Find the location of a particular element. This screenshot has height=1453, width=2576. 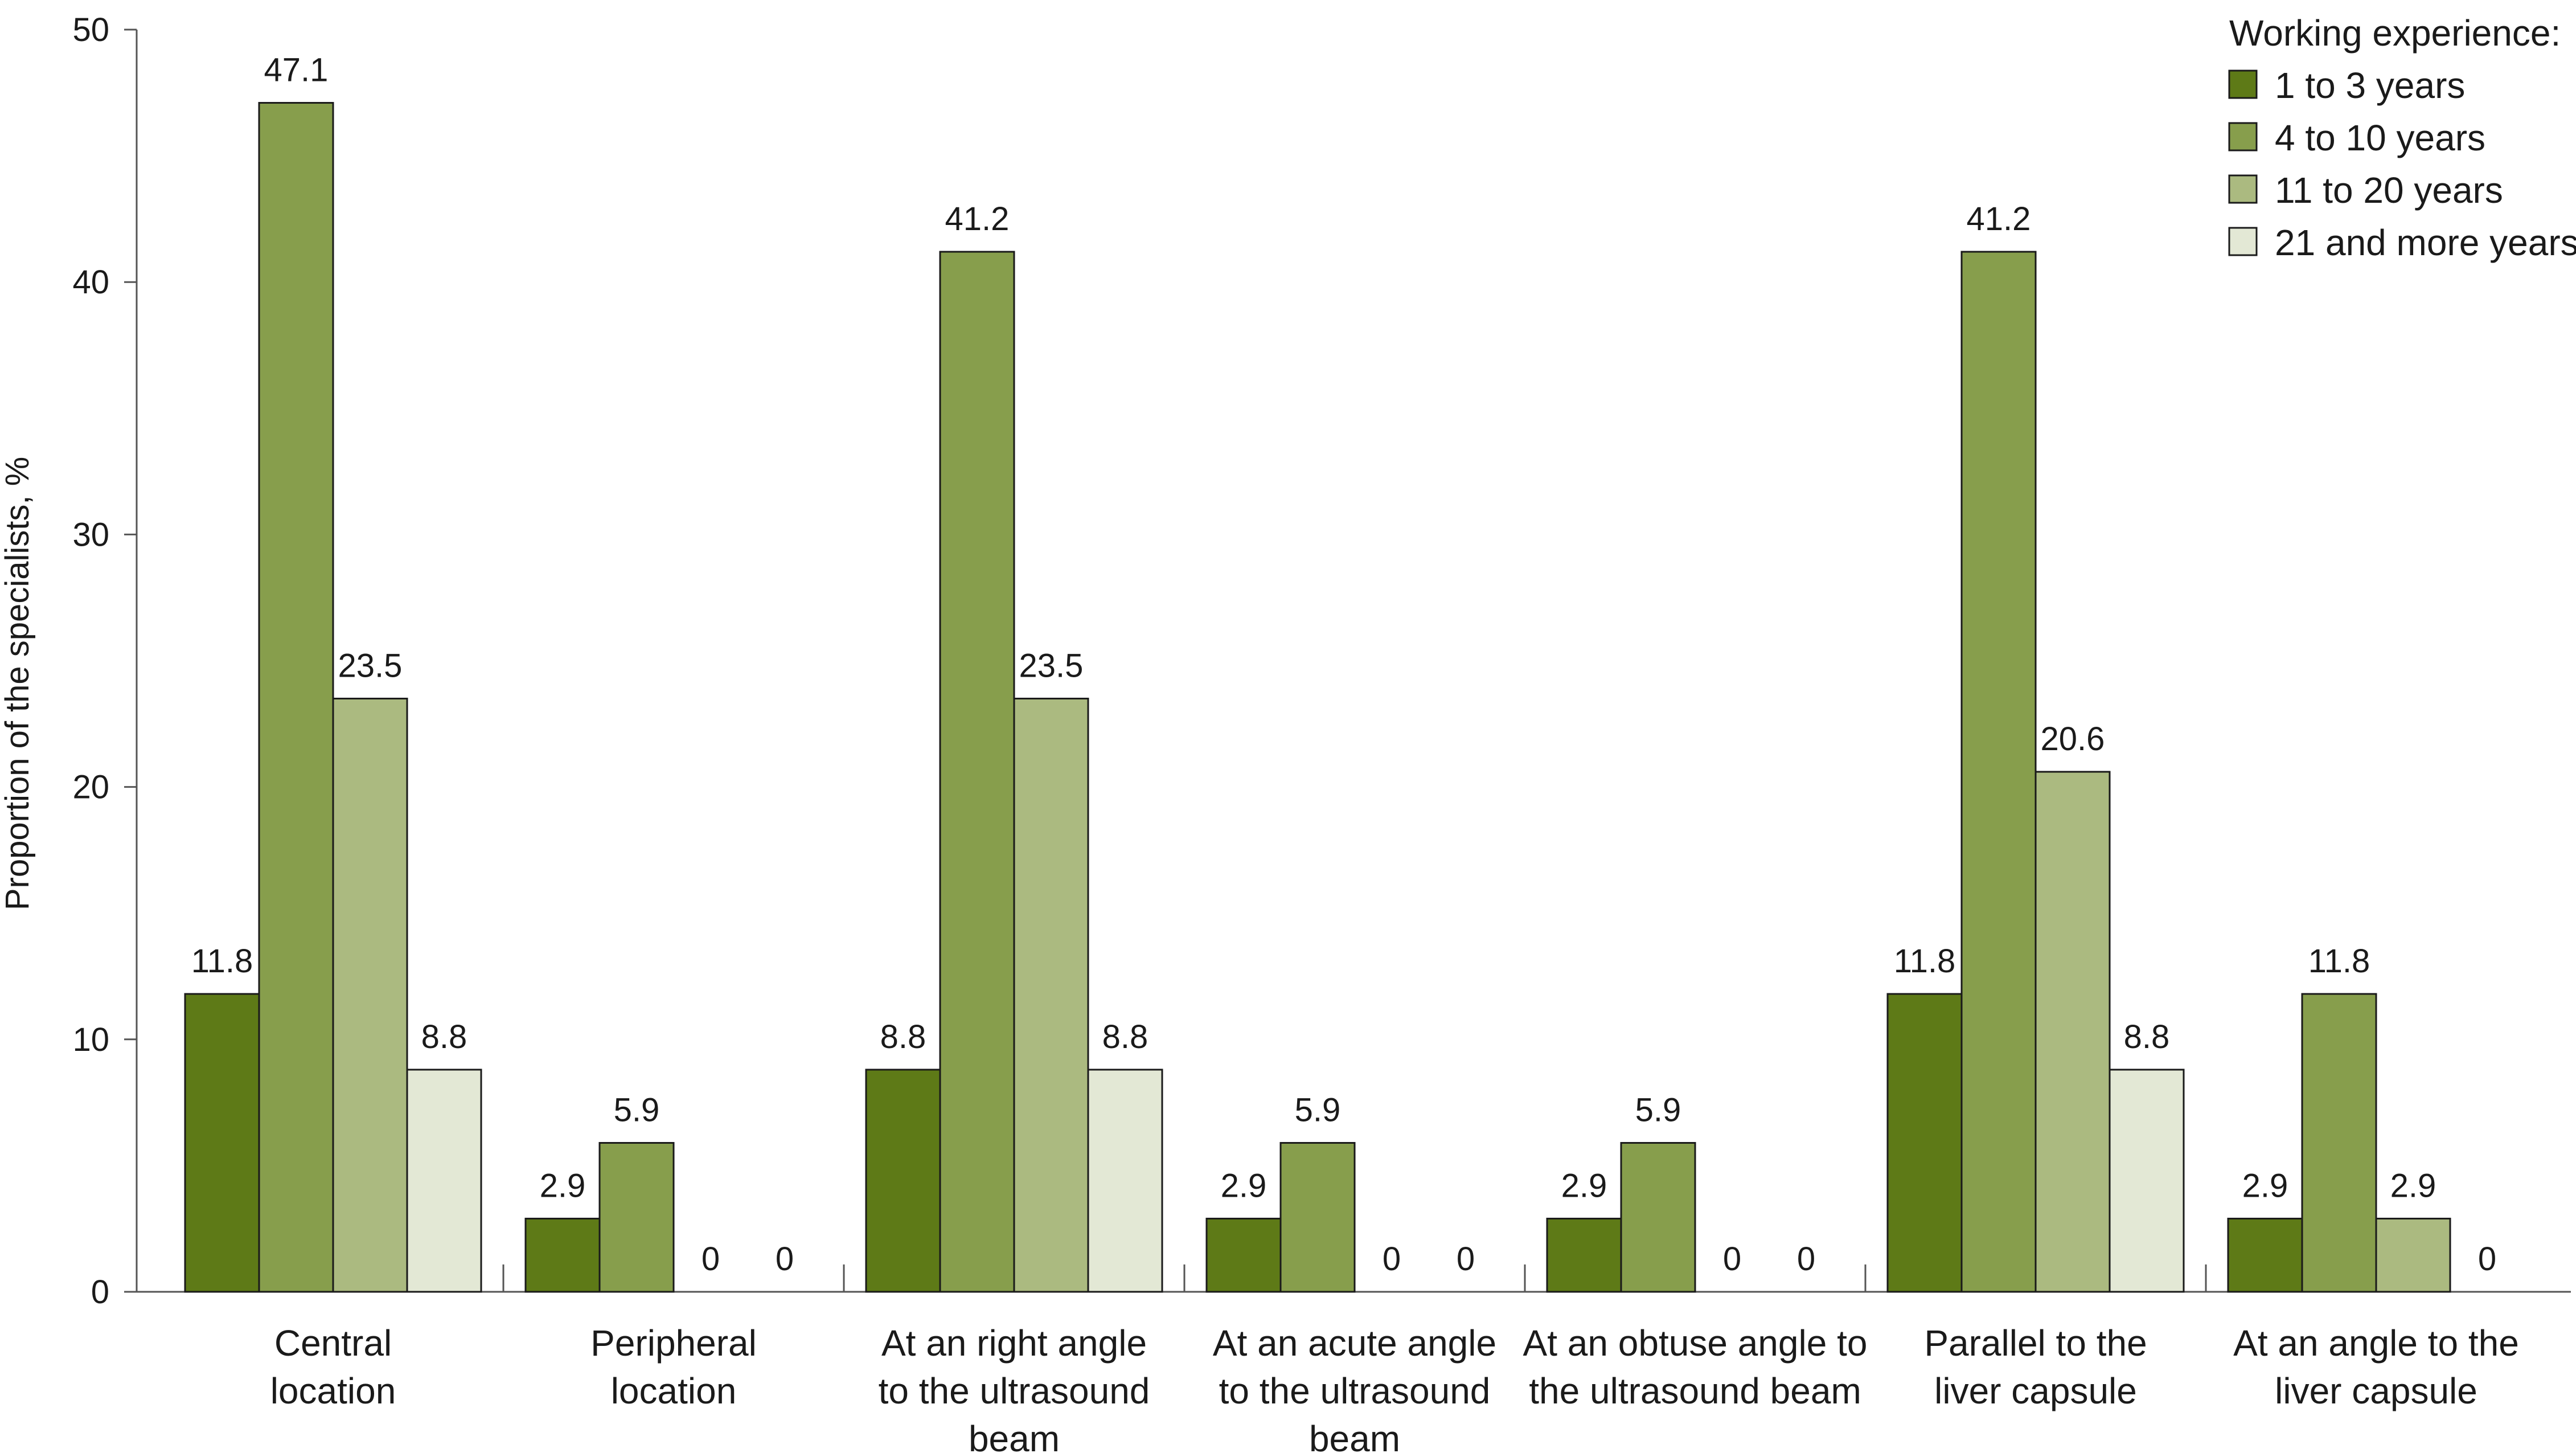

legend-title: Working experience: is located at coordinates (2395, 33).